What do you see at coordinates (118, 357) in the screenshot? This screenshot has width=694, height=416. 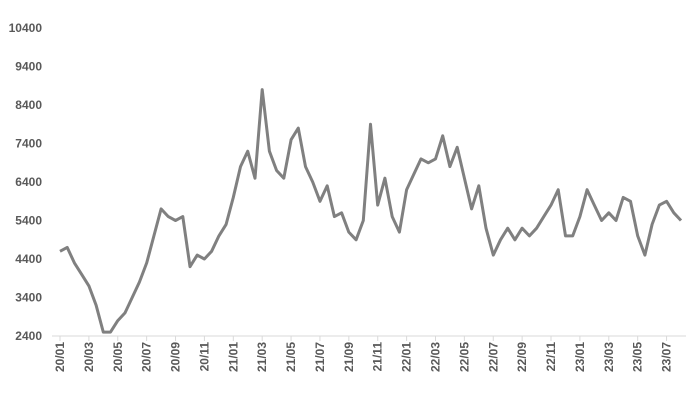 I see `x-tick-label: 20/05` at bounding box center [118, 357].